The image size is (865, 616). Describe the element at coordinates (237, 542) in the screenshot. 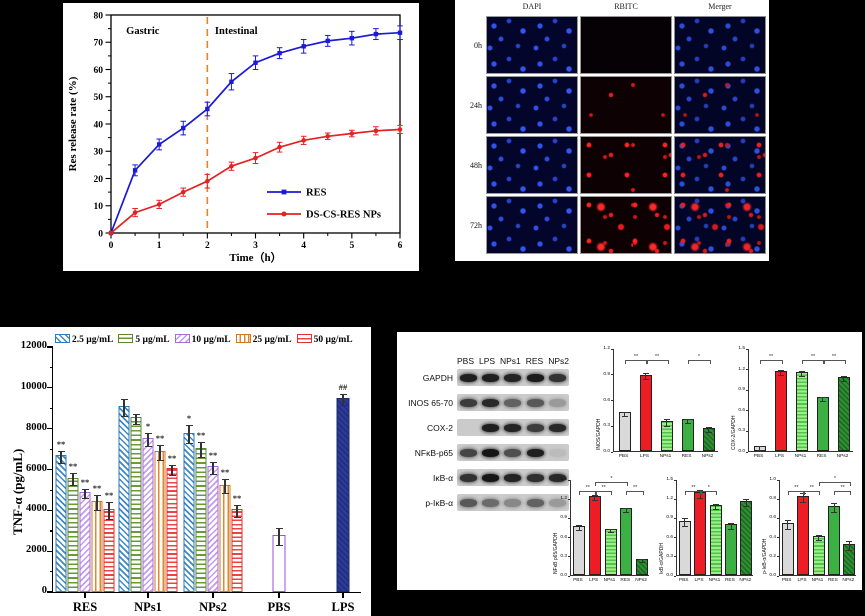

I see `bar-NPs2-4: **` at that location.